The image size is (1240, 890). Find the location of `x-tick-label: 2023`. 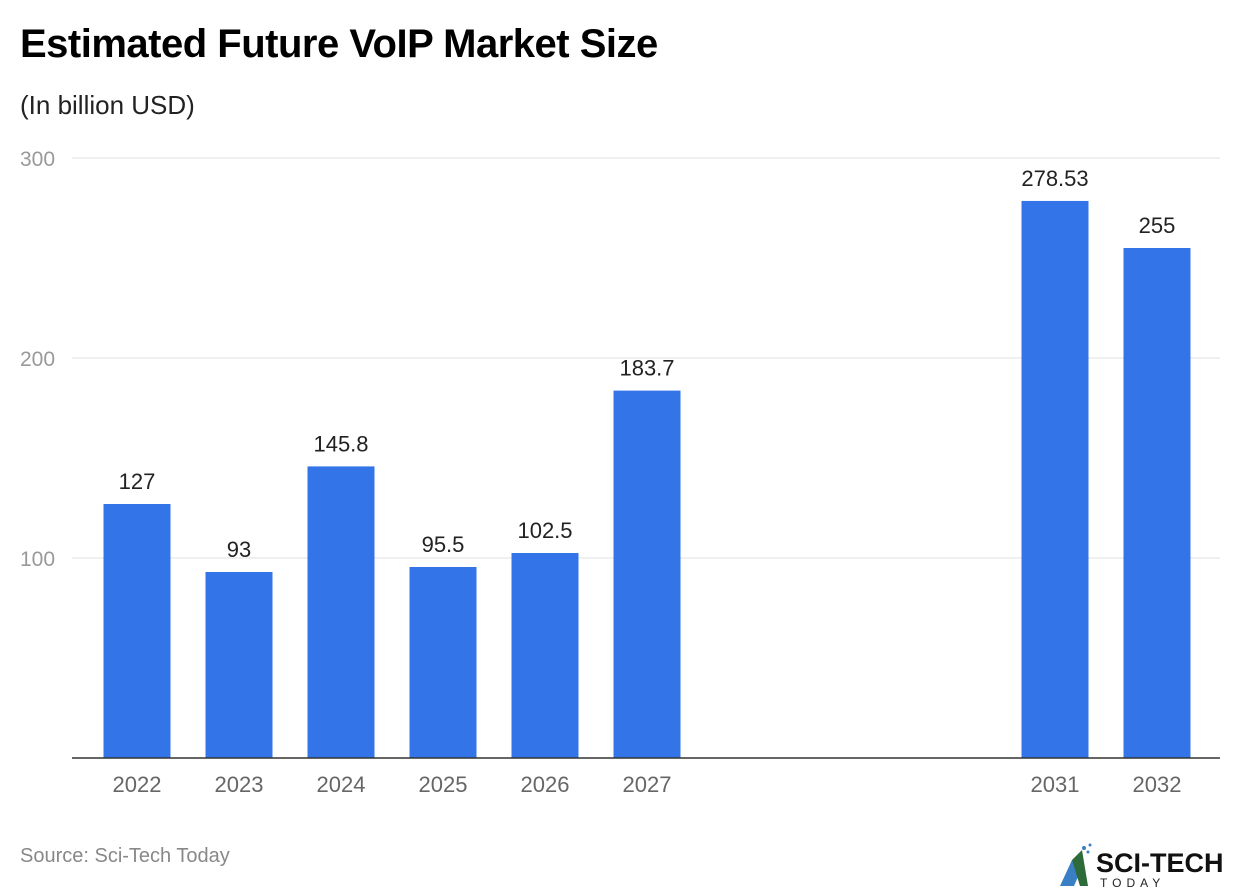

x-tick-label: 2023 is located at coordinates (239, 784).